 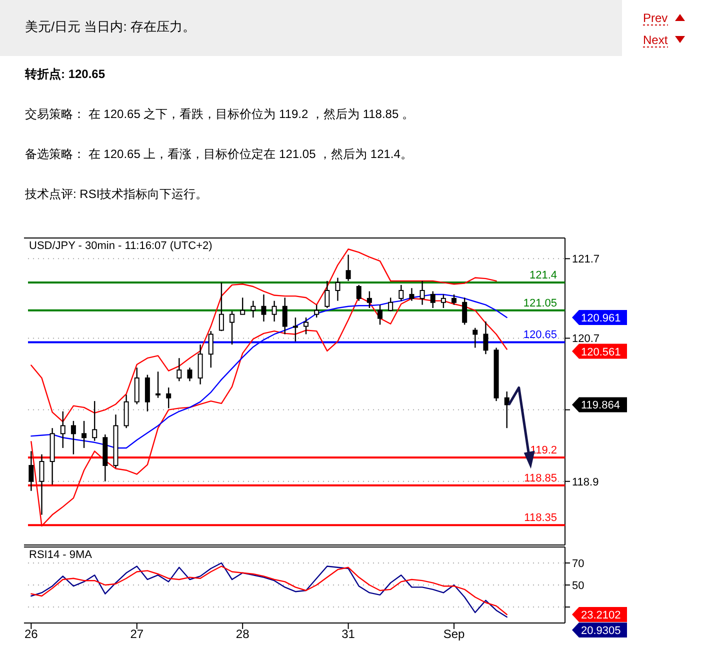 What do you see at coordinates (540, 303) in the screenshot?
I see `ref-line-label: 121.05` at bounding box center [540, 303].